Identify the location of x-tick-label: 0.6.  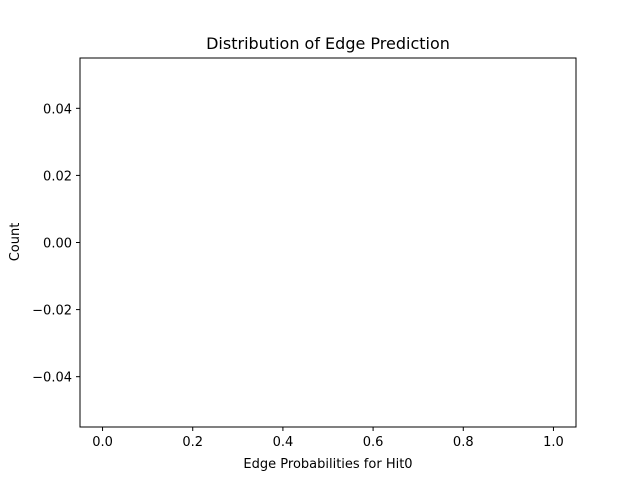
(373, 442).